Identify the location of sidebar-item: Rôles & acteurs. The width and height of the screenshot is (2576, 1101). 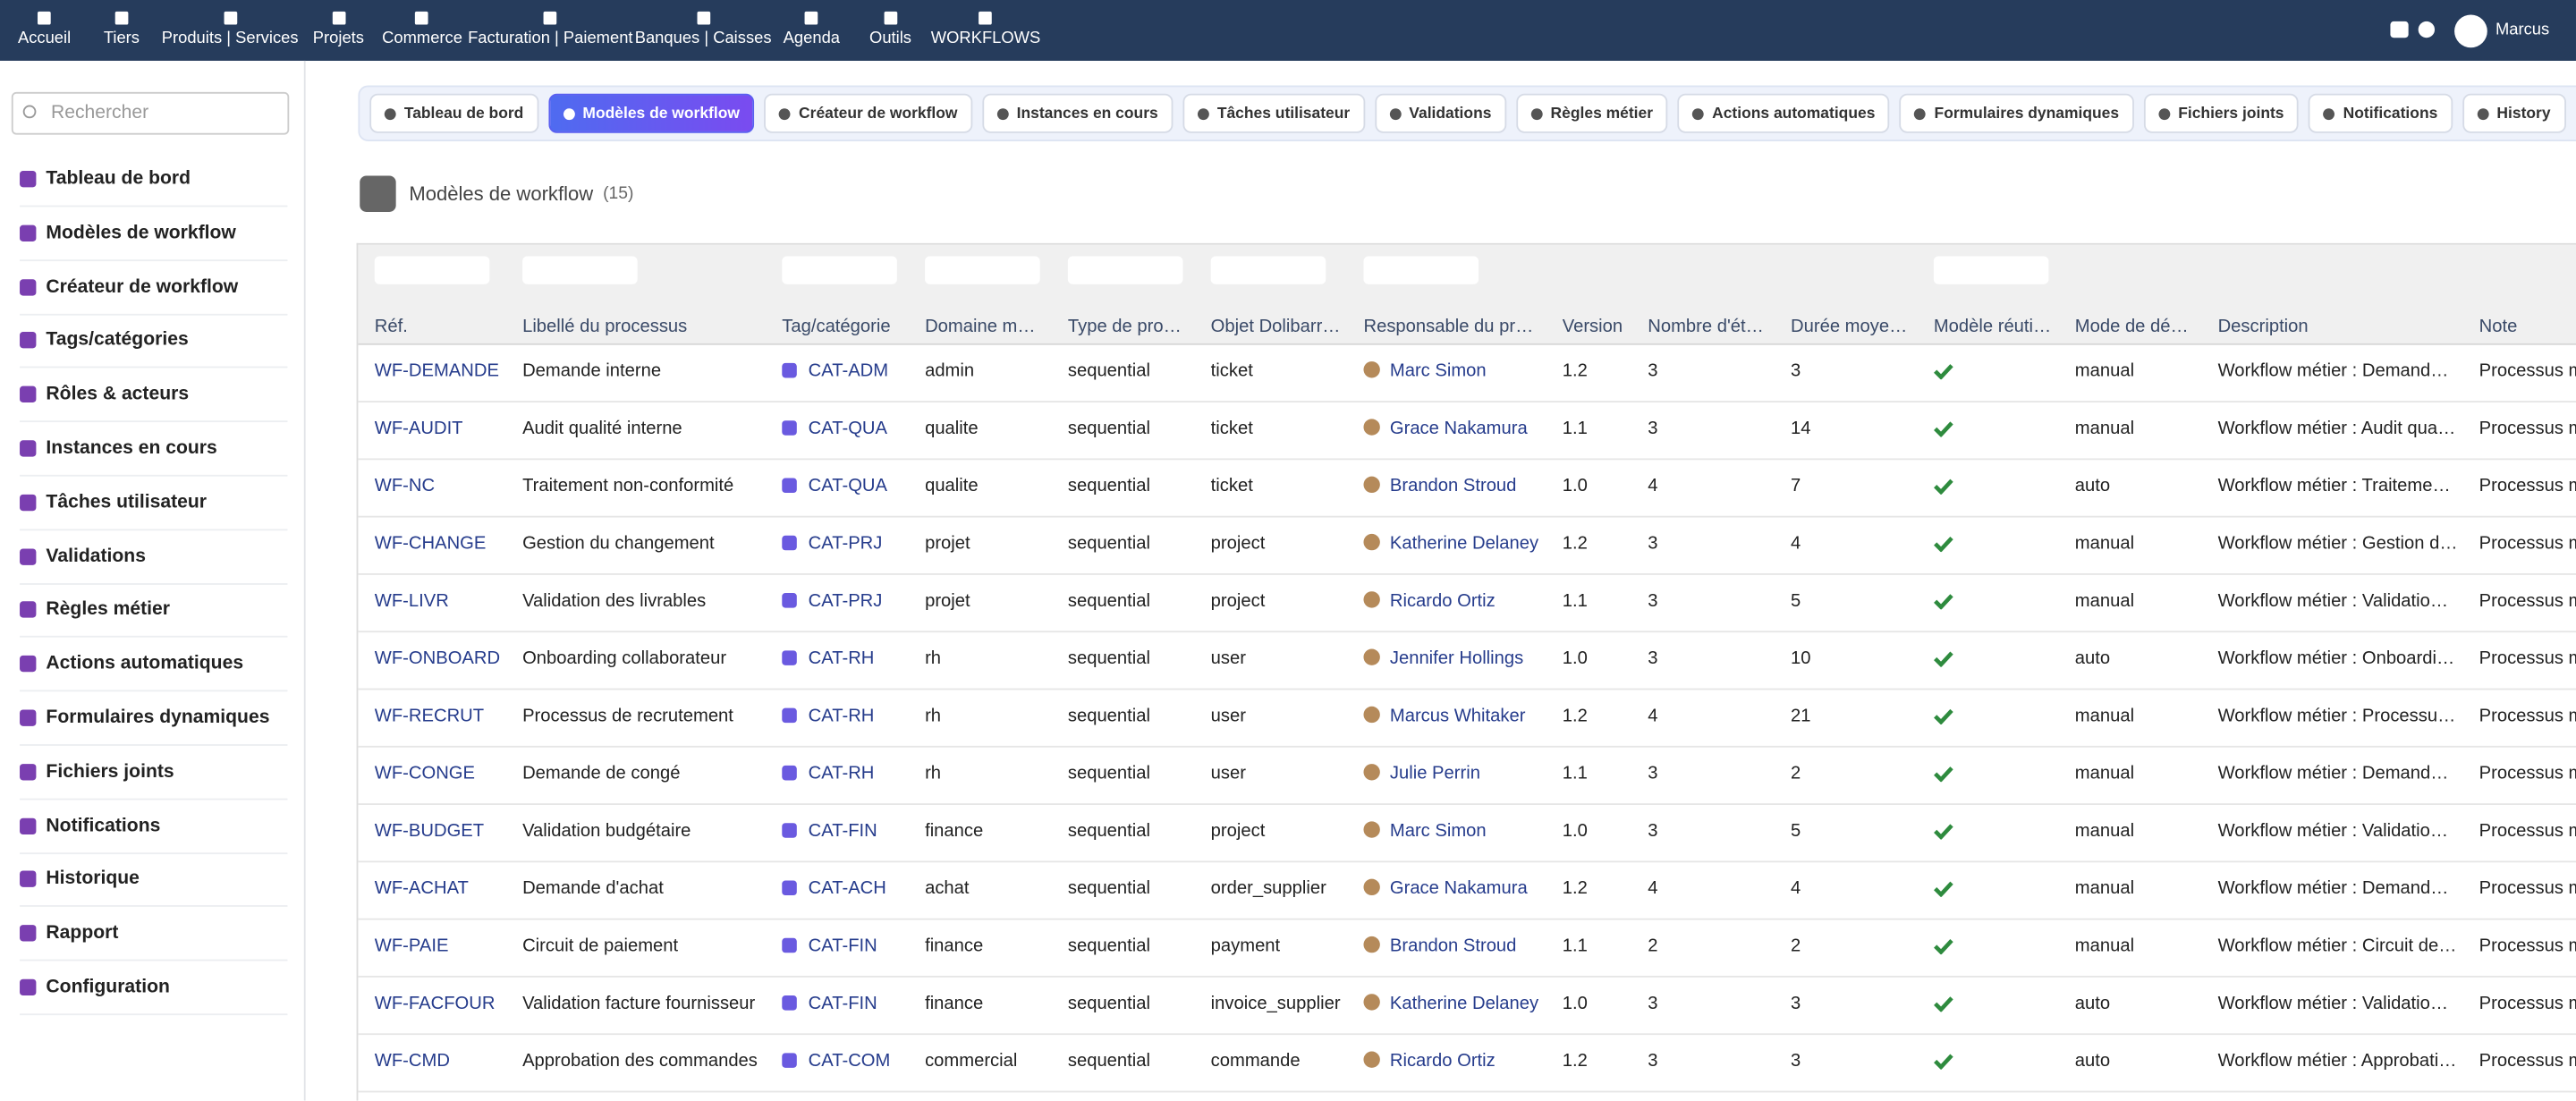
(154, 396).